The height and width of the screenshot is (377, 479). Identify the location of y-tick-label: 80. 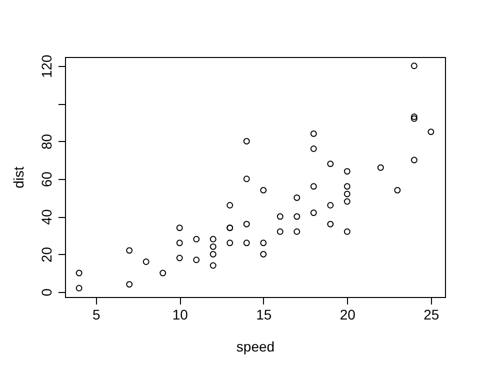
(46, 142).